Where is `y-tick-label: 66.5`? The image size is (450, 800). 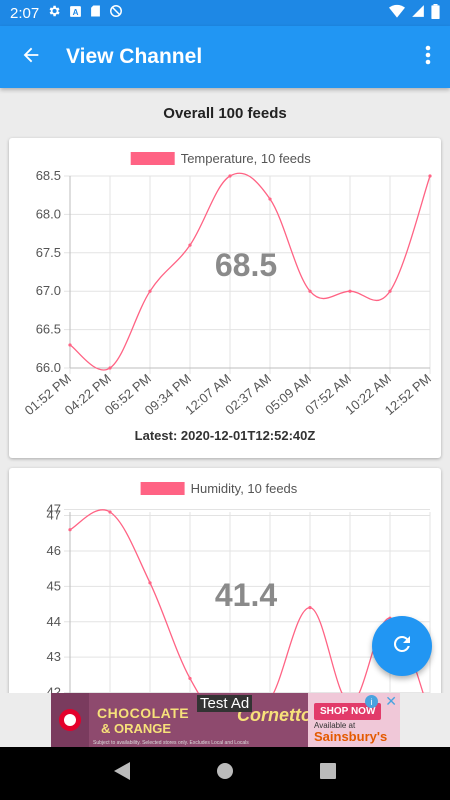
y-tick-label: 66.5 is located at coordinates (48, 329).